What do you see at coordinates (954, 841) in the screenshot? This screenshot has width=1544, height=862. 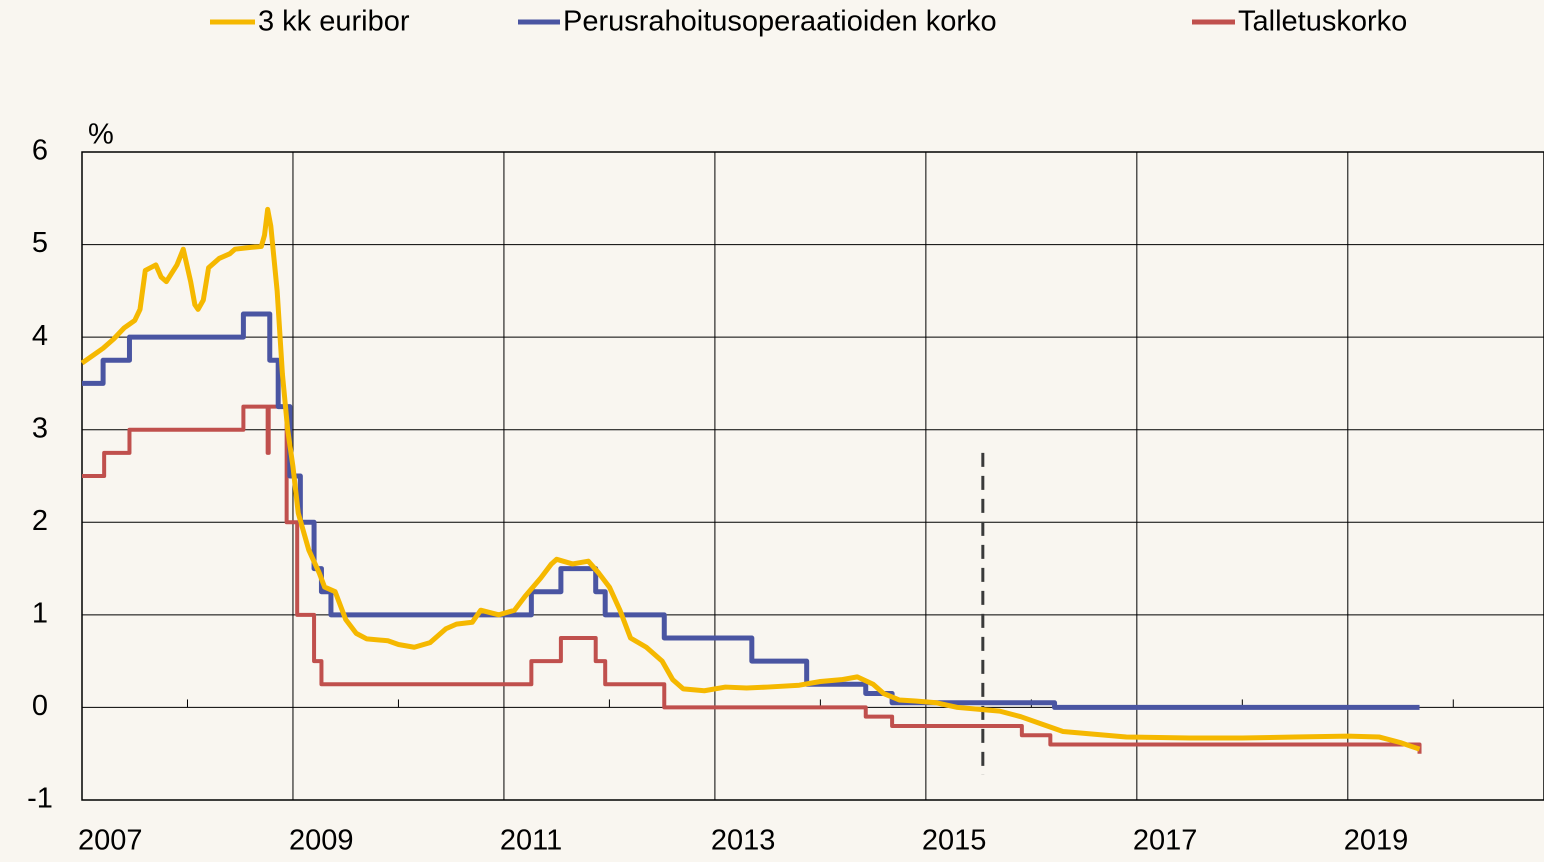 I see `x-tick-label: 2015` at bounding box center [954, 841].